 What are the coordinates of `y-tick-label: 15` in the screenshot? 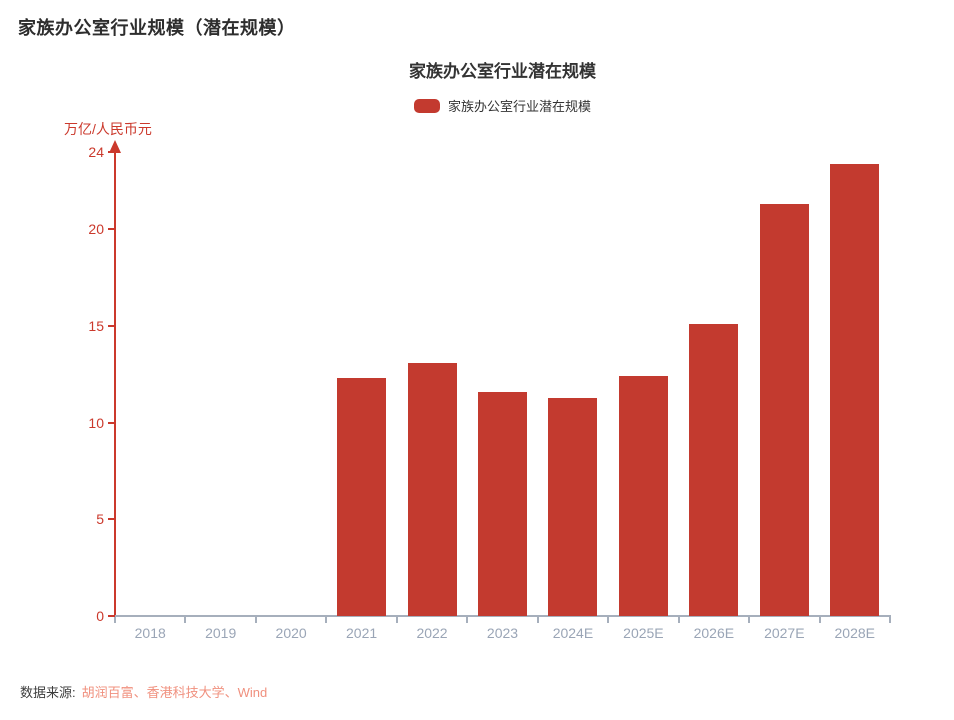 It's located at (96, 326).